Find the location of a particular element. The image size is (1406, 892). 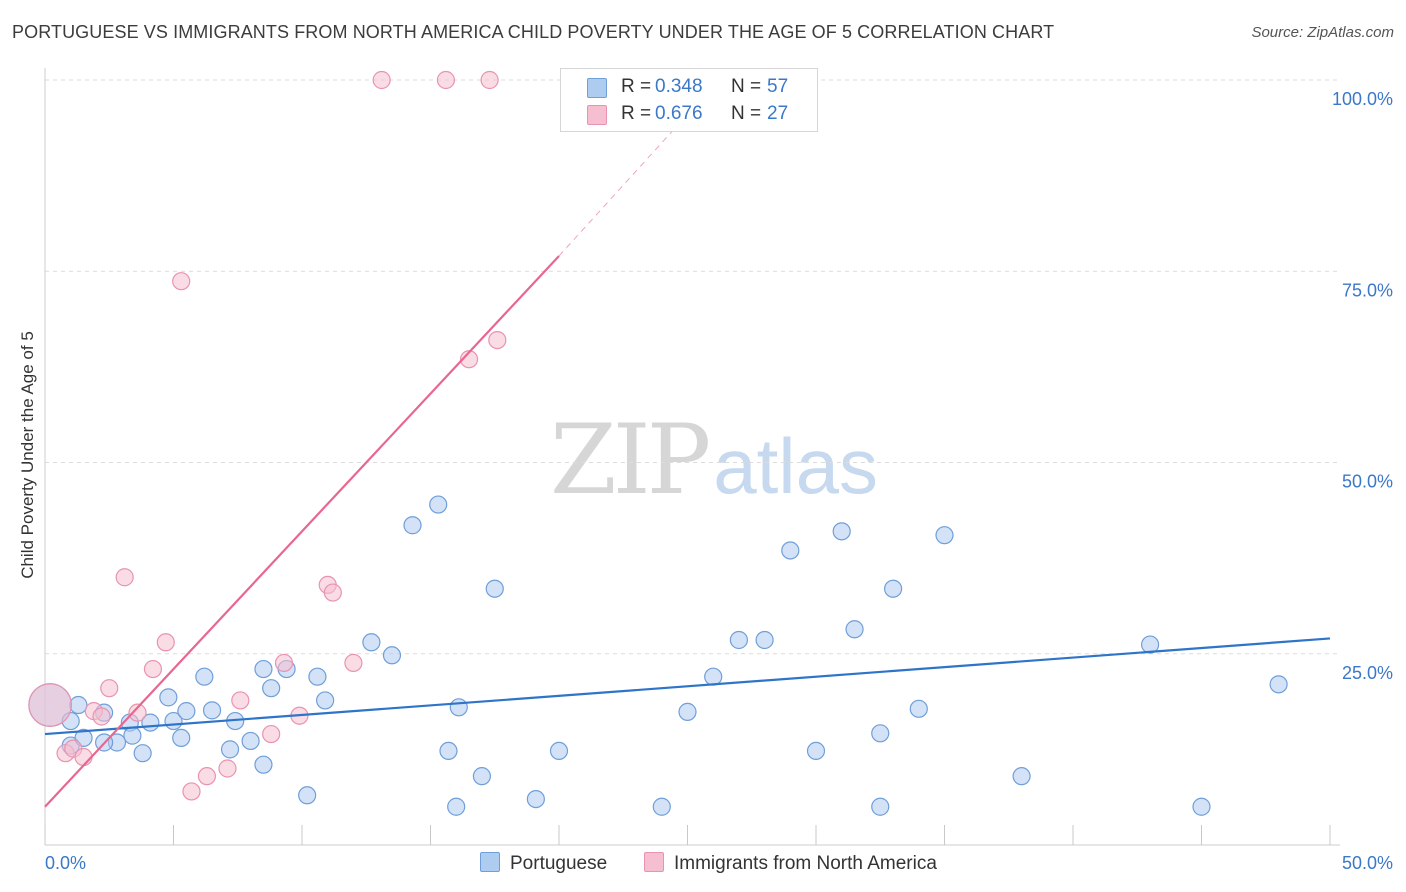

legend-n-value: 27 is located at coordinates (778, 113).